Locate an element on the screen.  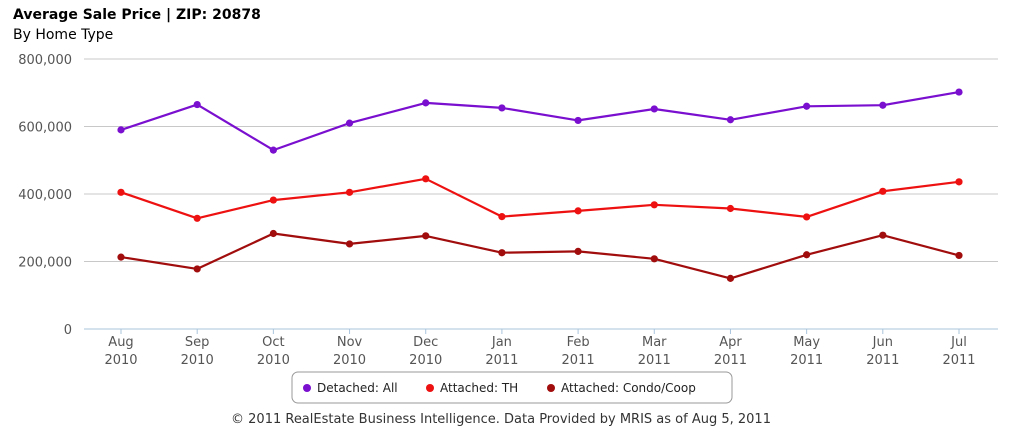
x-tick-label-month: Nov is located at coordinates (350, 342).